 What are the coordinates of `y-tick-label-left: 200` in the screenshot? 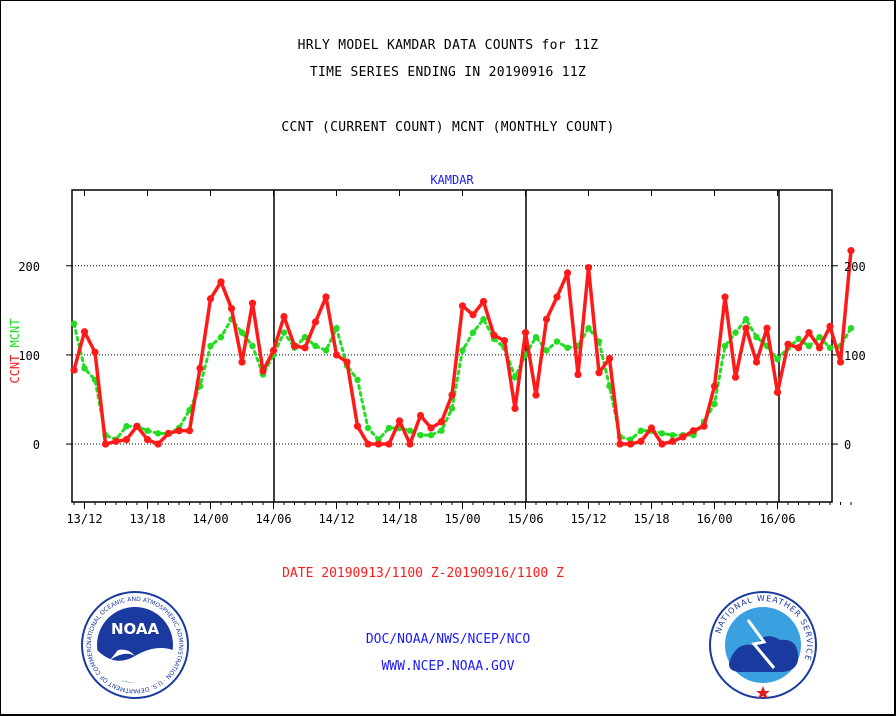 It's located at (29, 267).